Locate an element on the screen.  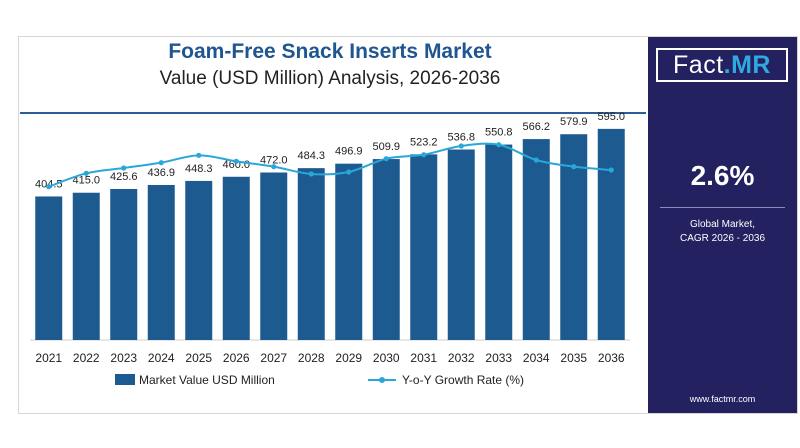
x-tick-label-2021: 2021 is located at coordinates (48, 358).